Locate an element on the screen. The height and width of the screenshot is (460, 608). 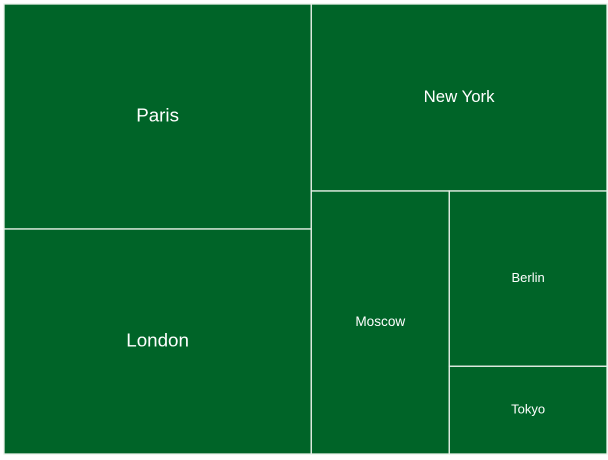
treemap-label-moscow: Moscow is located at coordinates (380, 321).